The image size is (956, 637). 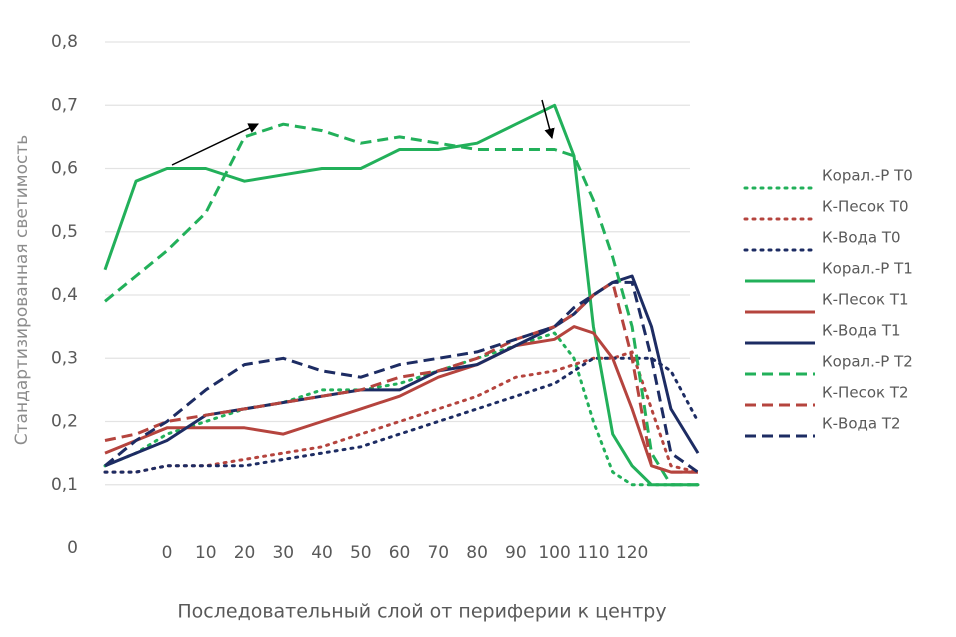 I want to click on y-tick-label: 0,5, so click(x=64, y=232).